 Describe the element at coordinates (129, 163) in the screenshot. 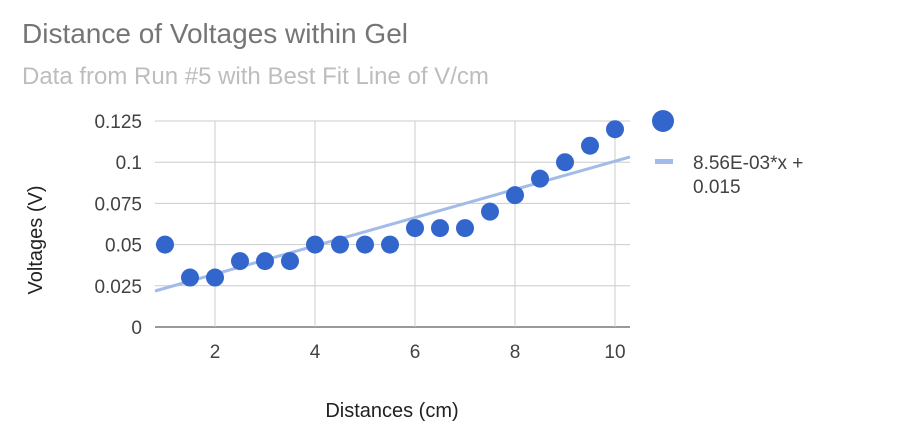

I see `y-tick-label: 0.1` at that location.